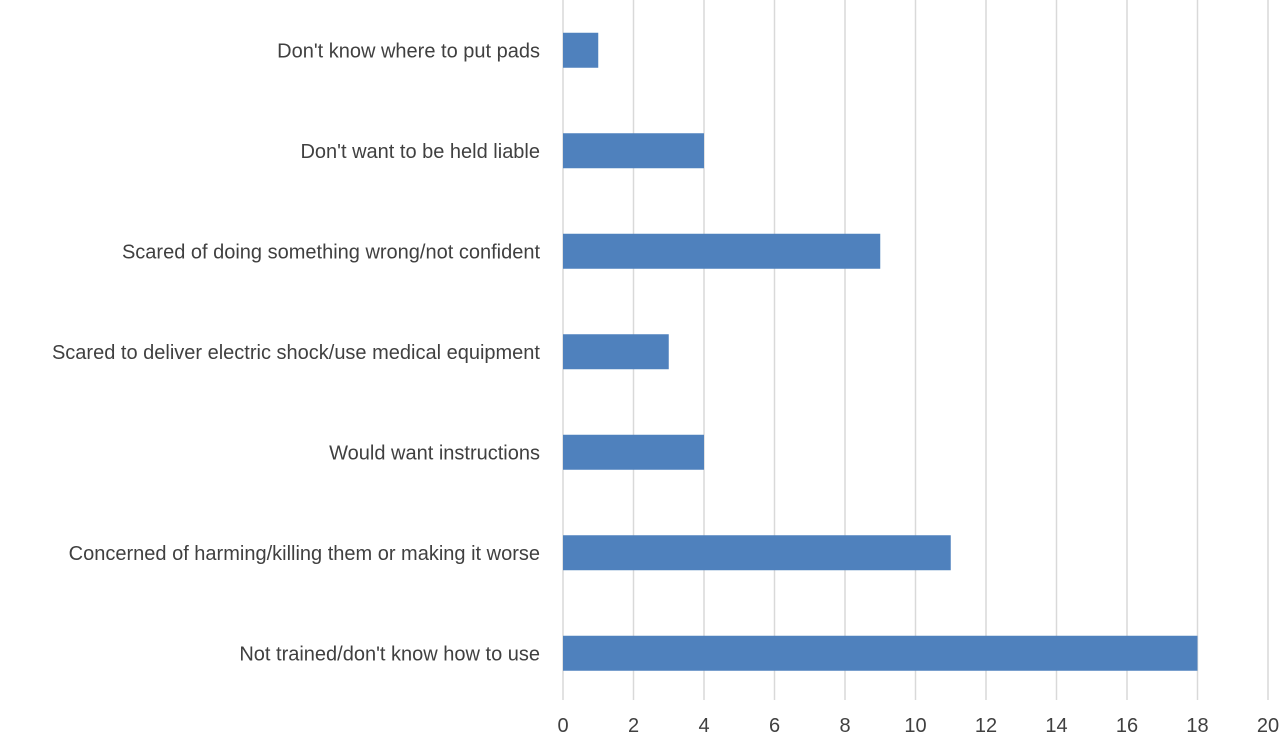 This screenshot has height=743, width=1280. I want to click on x-axis-tick-labels: 0 2 4 6 8 10 12 14 16 18 20, so click(918, 726).